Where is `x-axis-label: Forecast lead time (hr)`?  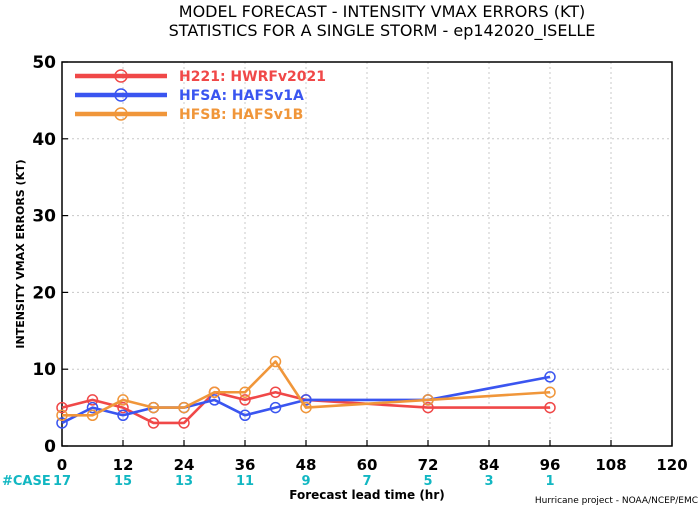
x-axis-label: Forecast lead time (hr) is located at coordinates (367, 495).